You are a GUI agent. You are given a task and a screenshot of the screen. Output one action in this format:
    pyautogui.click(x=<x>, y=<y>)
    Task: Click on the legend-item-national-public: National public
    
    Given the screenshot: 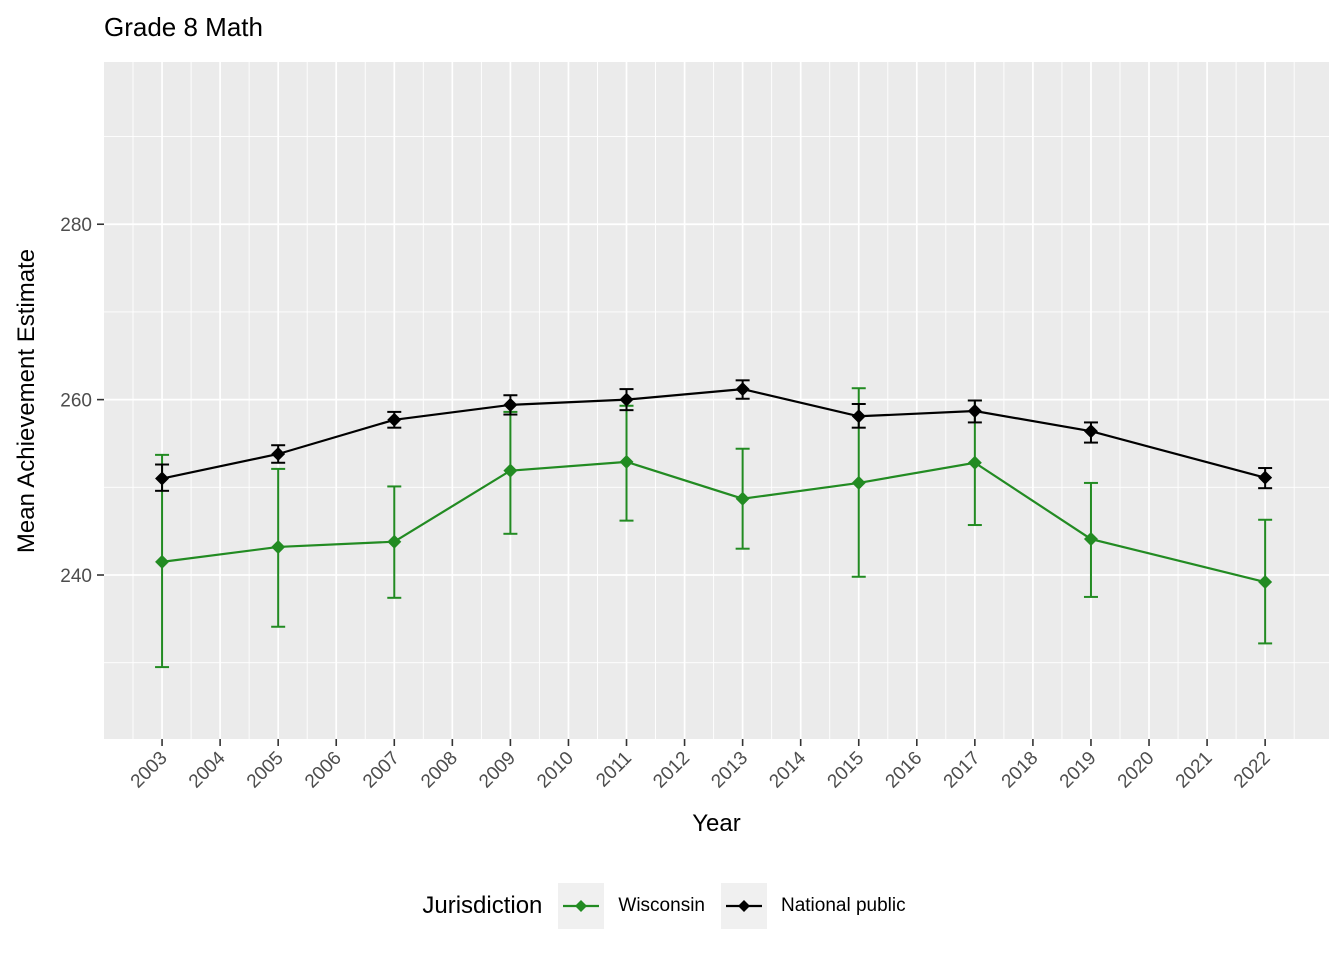 What is the action you would take?
    pyautogui.click(x=813, y=906)
    